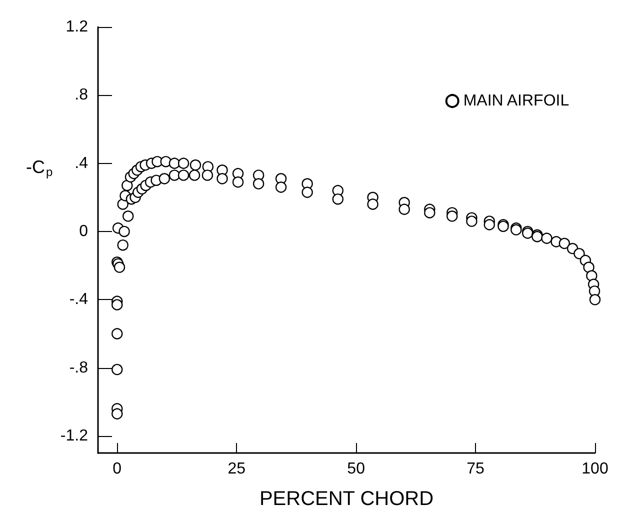 This screenshot has width=623, height=522. I want to click on y-tick-label: 0, so click(83, 231).